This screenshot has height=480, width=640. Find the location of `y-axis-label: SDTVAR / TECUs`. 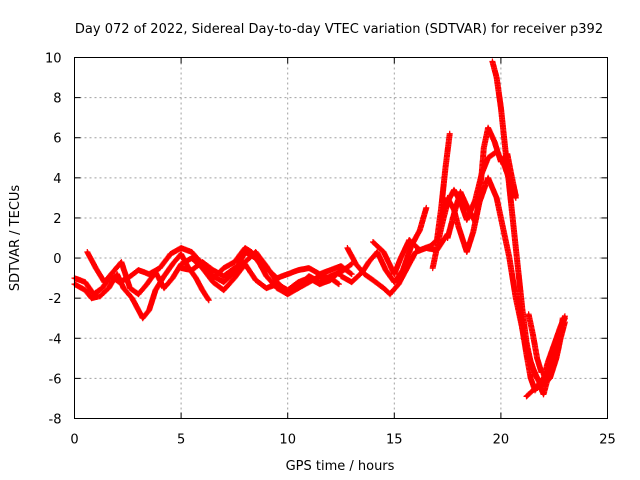

y-axis-label: SDTVAR / TECUs is located at coordinates (15, 238).